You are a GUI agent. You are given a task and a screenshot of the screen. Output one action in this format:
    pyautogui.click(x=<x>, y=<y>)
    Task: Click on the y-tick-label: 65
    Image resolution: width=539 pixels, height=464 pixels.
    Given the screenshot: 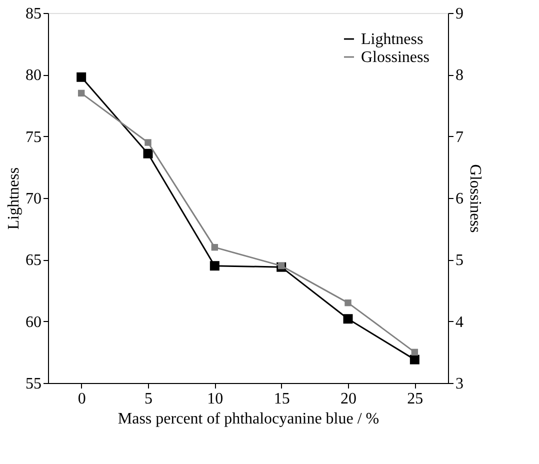 What is the action you would take?
    pyautogui.click(x=34, y=261)
    